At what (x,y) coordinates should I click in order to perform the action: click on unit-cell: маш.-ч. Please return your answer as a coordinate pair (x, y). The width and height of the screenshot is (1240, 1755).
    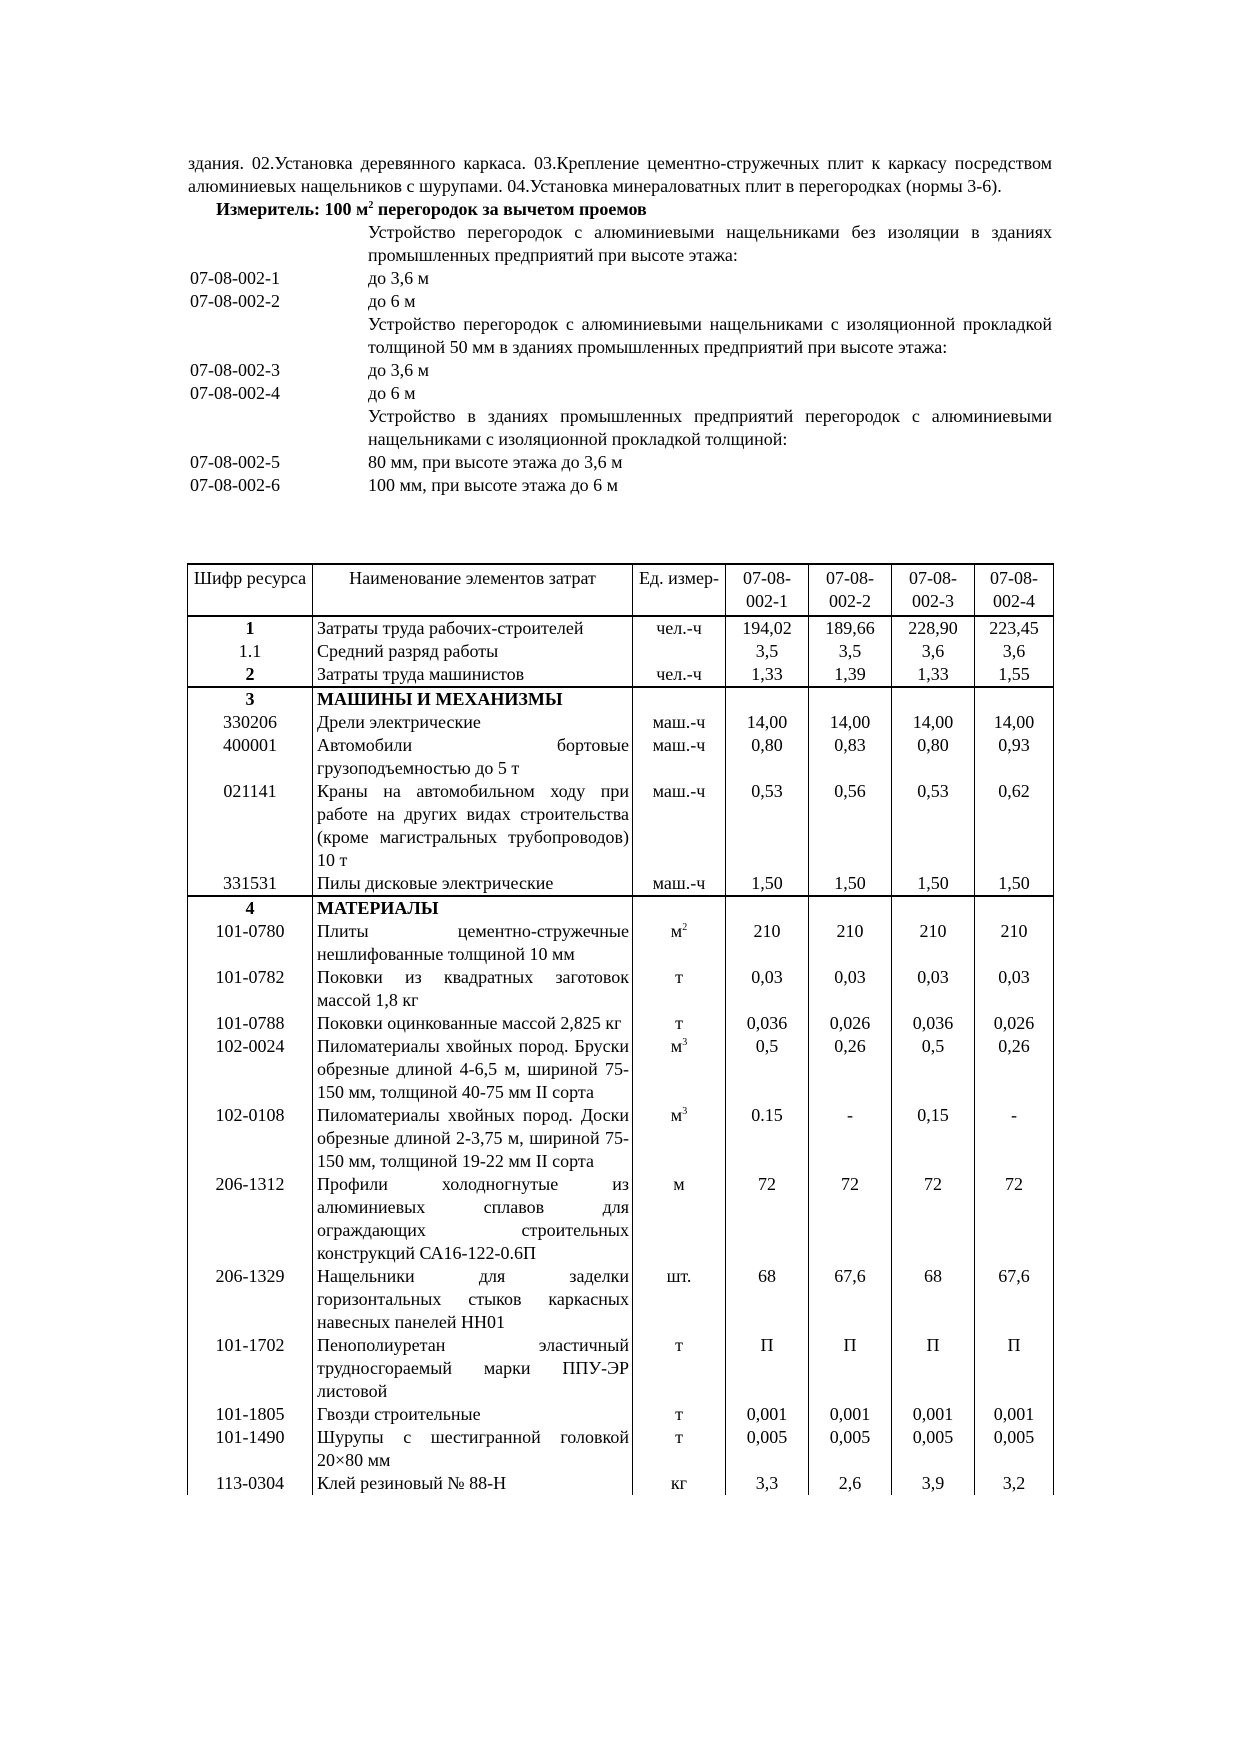
    Looking at the image, I should click on (679, 884).